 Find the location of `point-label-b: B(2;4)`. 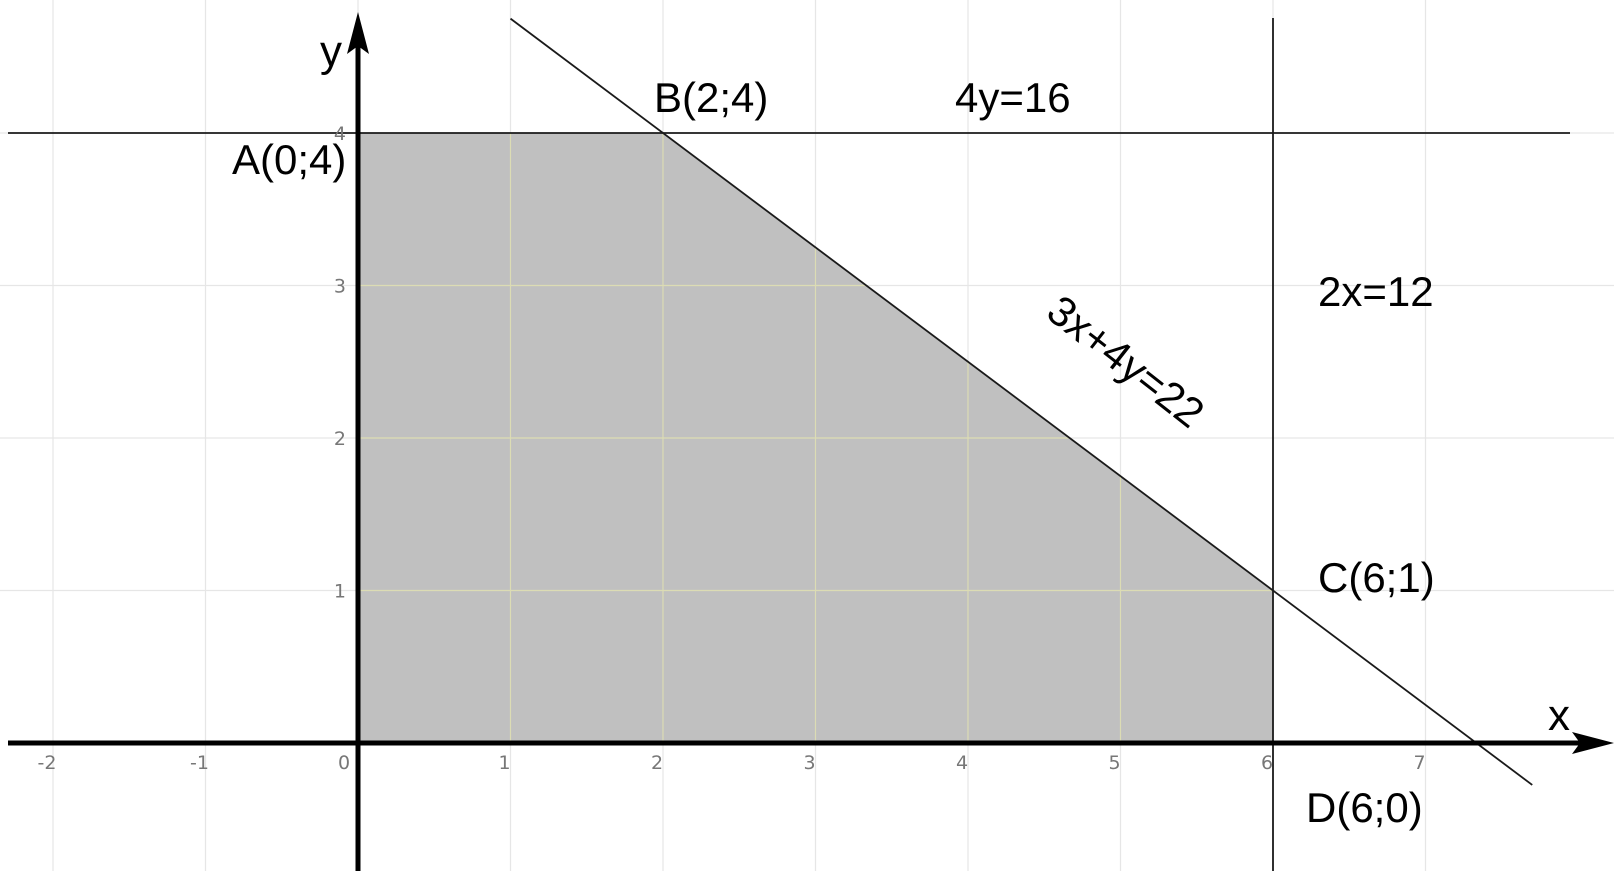

point-label-b: B(2;4) is located at coordinates (711, 97).